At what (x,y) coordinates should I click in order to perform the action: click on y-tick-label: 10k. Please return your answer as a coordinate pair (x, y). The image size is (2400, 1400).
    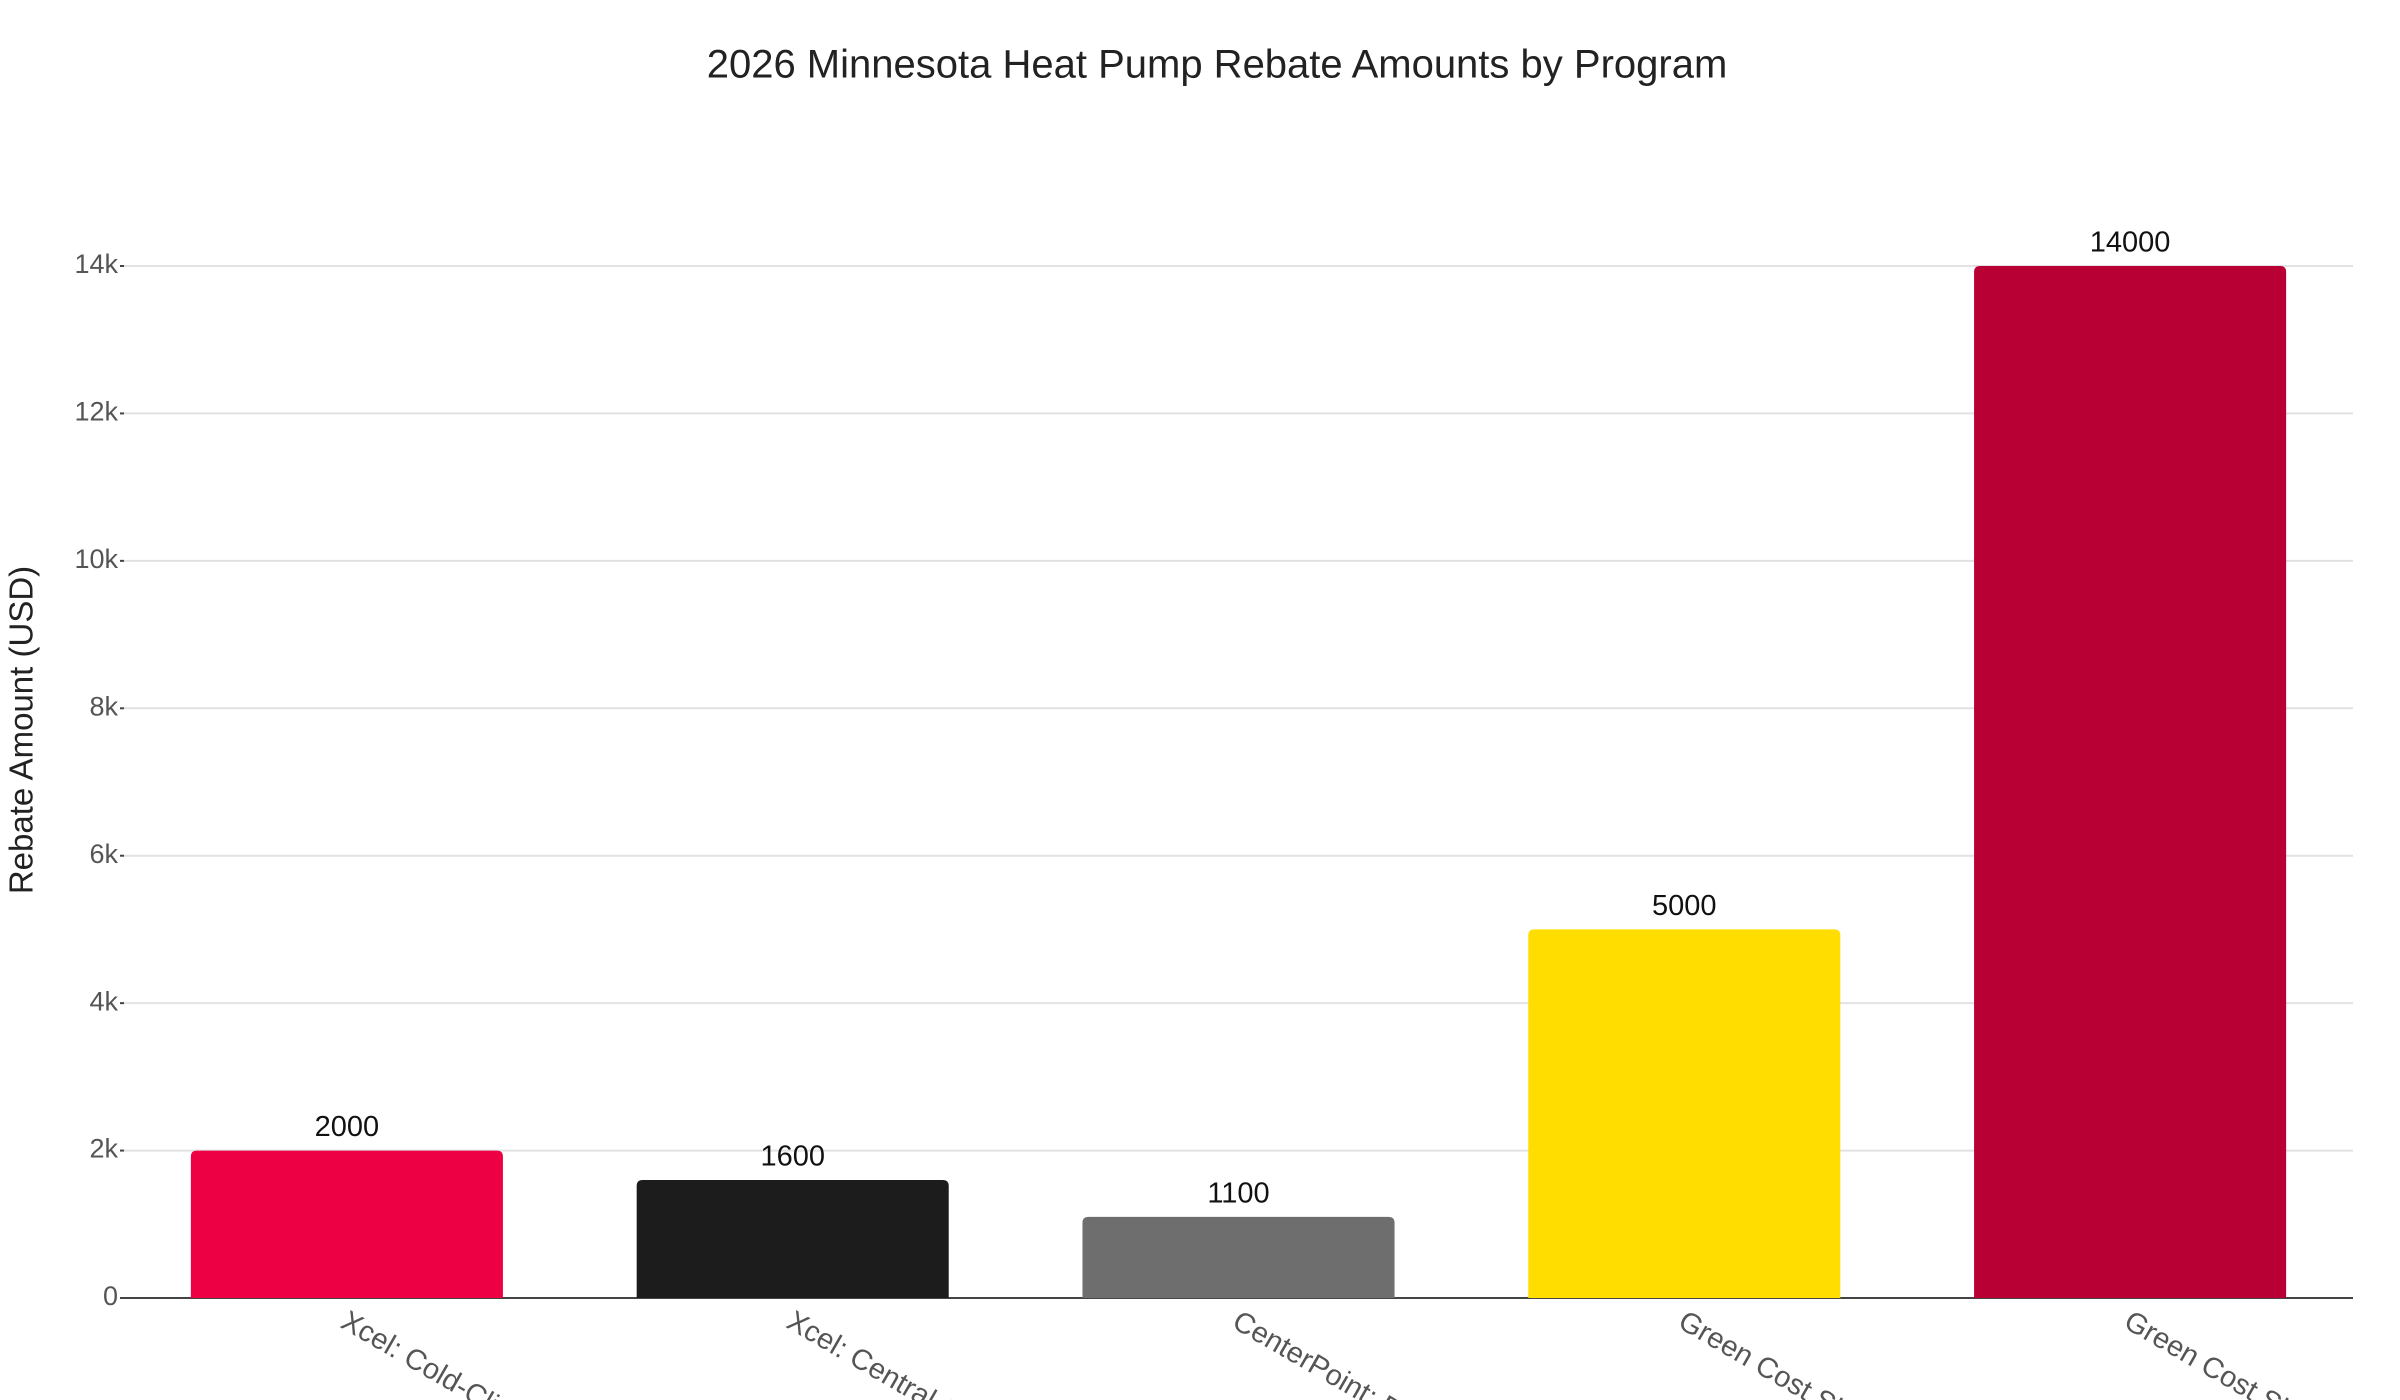
    Looking at the image, I should click on (96, 559).